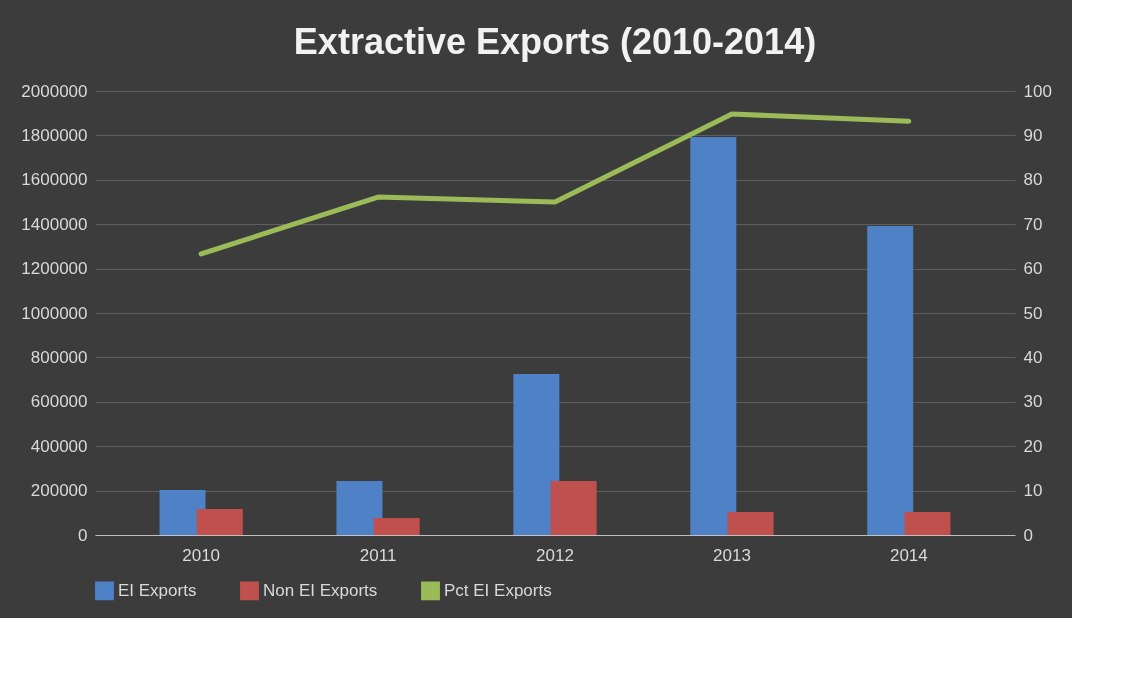 This screenshot has width=1145, height=675. Describe the element at coordinates (59, 357) in the screenshot. I see `y-tick-label: 800000` at that location.